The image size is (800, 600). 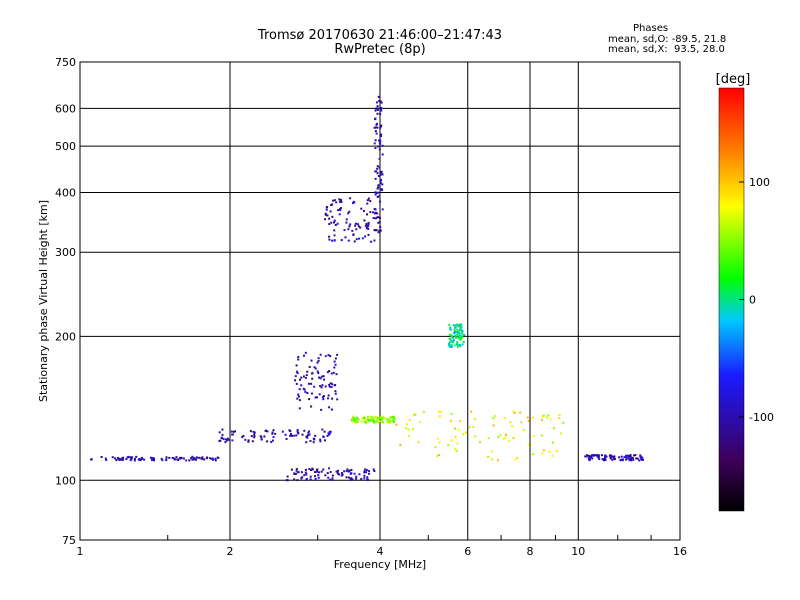 What do you see at coordinates (65, 192) in the screenshot?
I see `y-tick-label: 400` at bounding box center [65, 192].